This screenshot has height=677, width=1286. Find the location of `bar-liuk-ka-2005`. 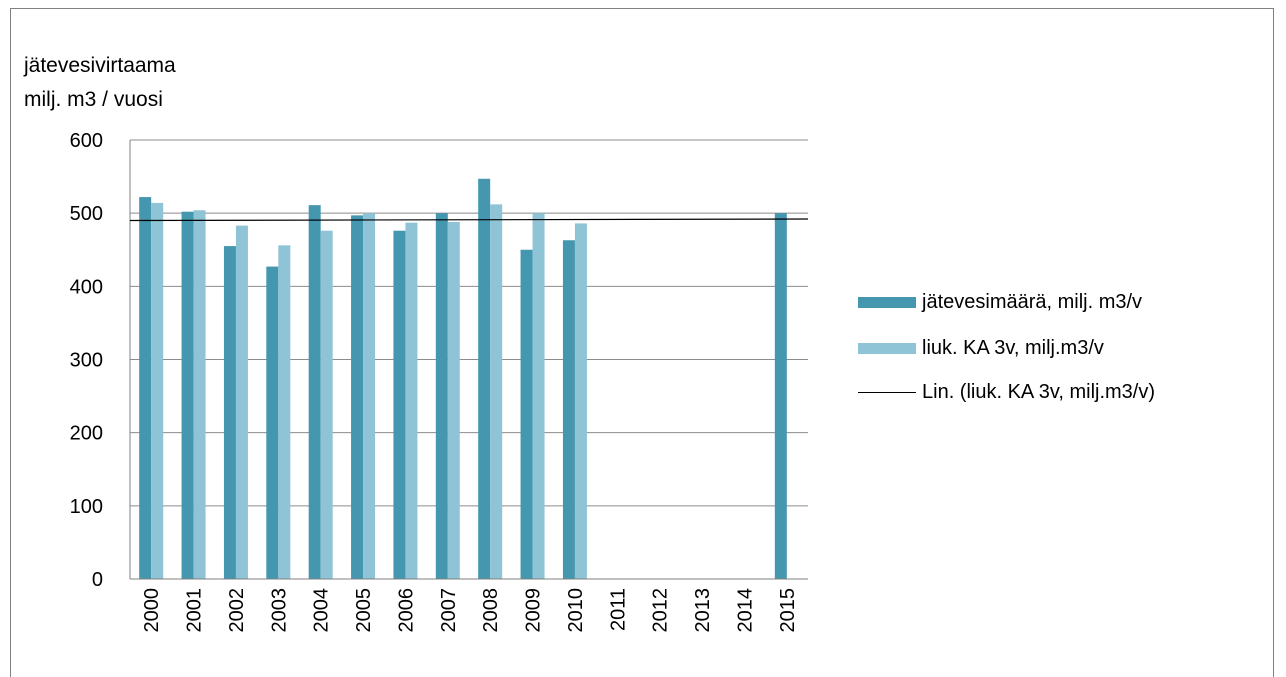

bar-liuk-ka-2005 is located at coordinates (369, 396).